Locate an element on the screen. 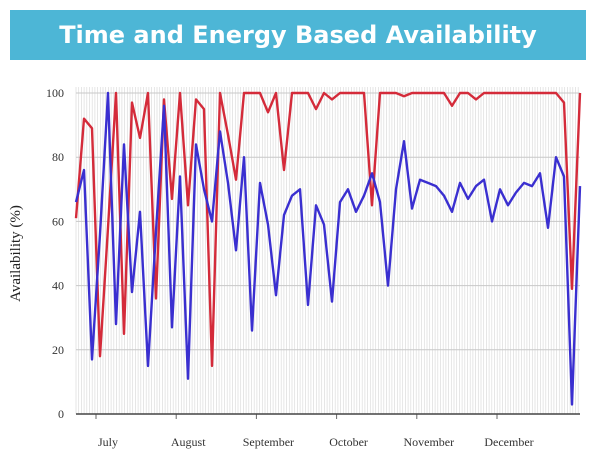 The width and height of the screenshot is (600, 462). chart-title-banner: Time and Energy Based Availability is located at coordinates (298, 35).